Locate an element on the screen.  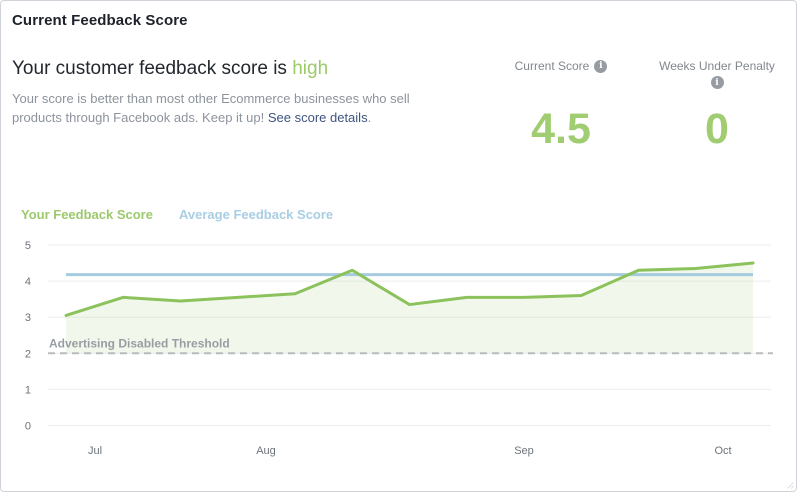
x-tick-label: Aug is located at coordinates (266, 451).